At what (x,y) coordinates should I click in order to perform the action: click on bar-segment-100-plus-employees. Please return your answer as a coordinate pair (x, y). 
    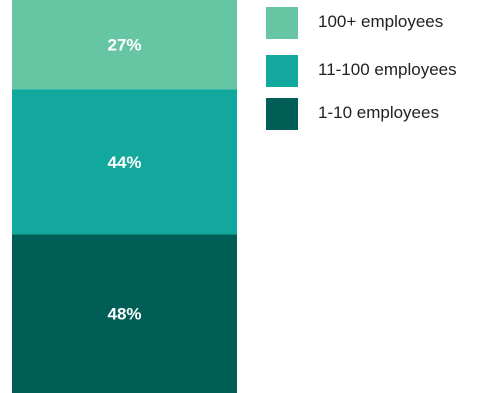
    Looking at the image, I should click on (124, 45).